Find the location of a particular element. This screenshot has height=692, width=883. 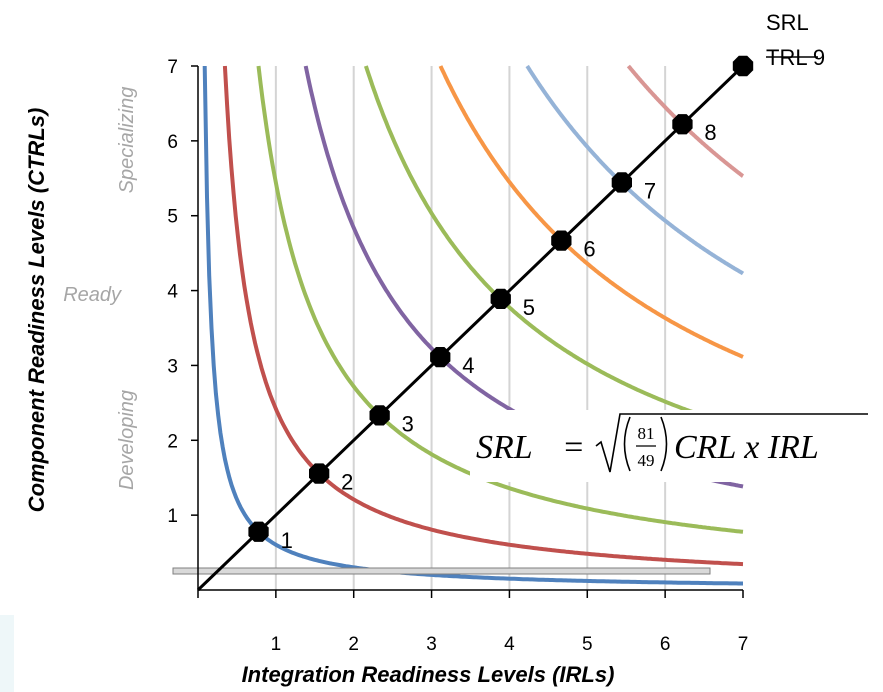

zone-label-specializing: Specializing is located at coordinates (127, 140).